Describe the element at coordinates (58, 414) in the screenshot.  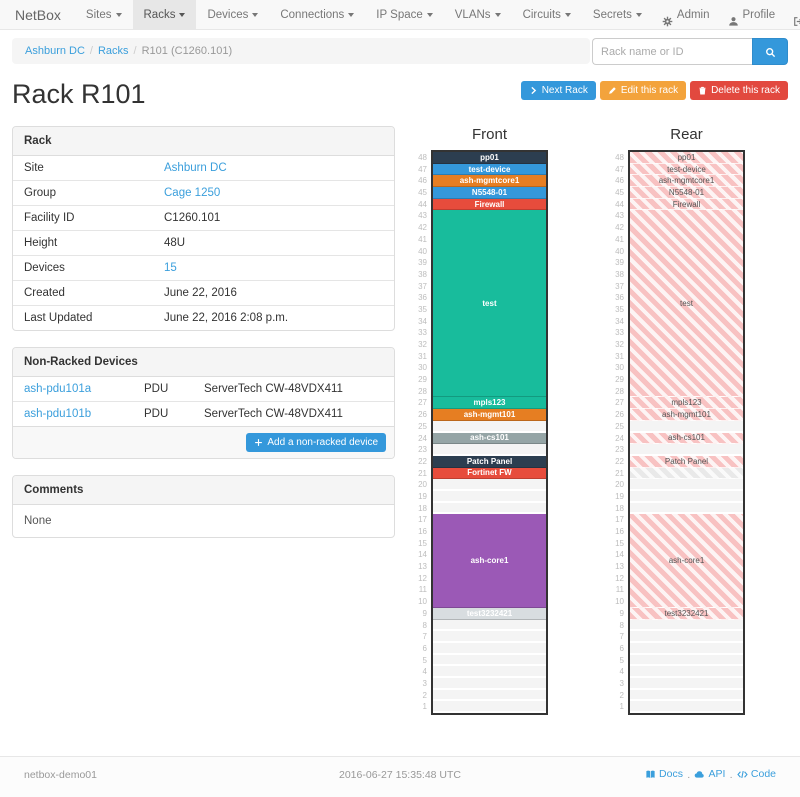
I see `device-link-ash-pdu101b: ash-pdu101b` at that location.